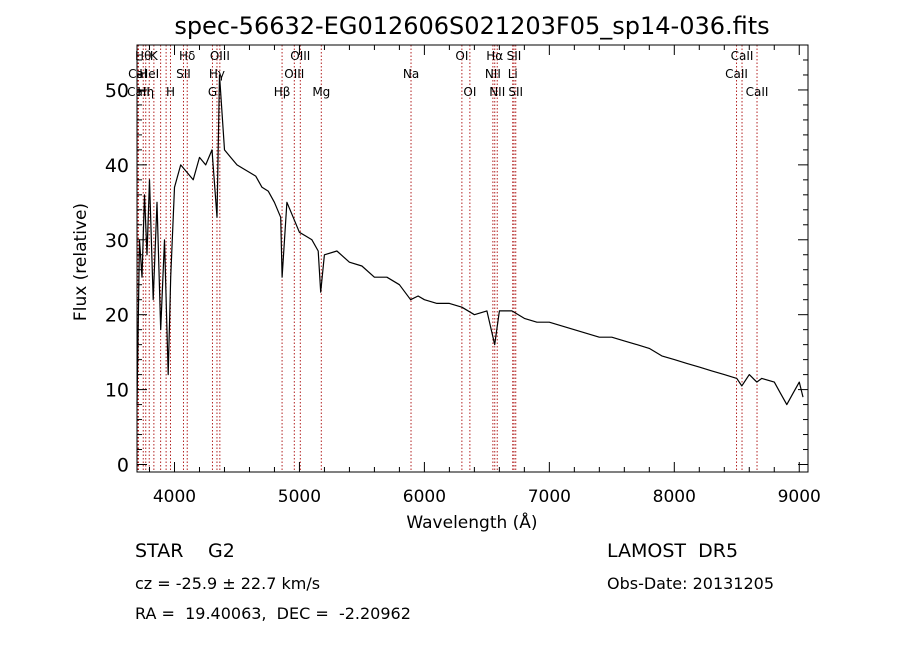 Image resolution: width=900 pixels, height=649 pixels. I want to click on line-label: Hα, so click(494, 56).